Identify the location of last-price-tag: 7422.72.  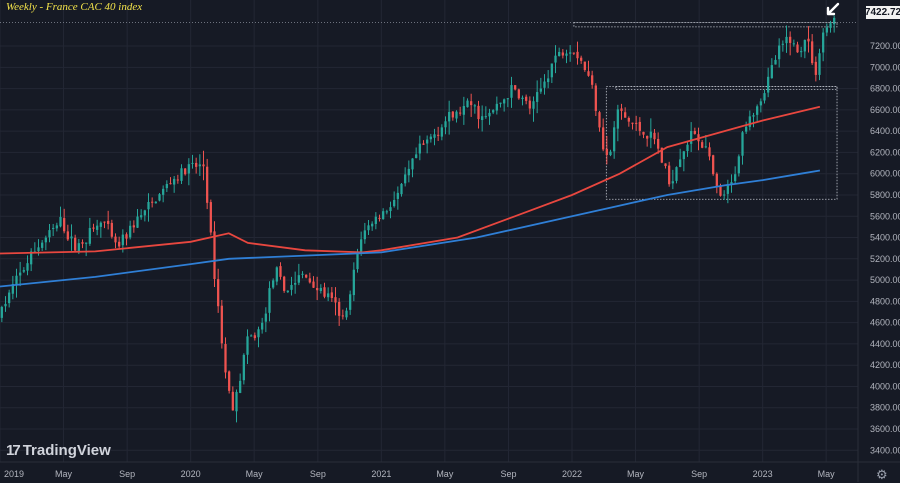
(882, 12).